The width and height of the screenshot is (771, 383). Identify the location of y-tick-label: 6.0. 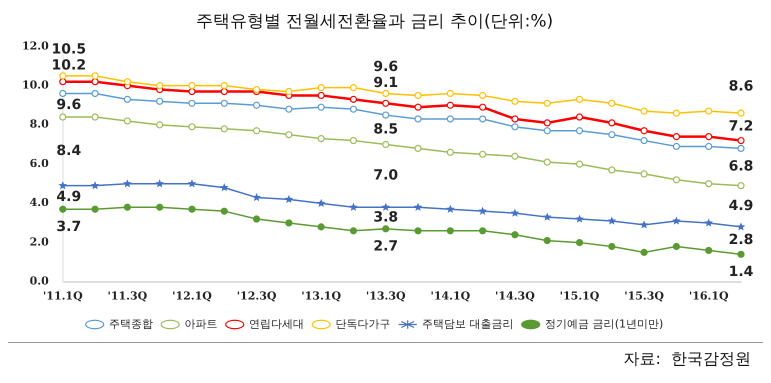
(40, 163).